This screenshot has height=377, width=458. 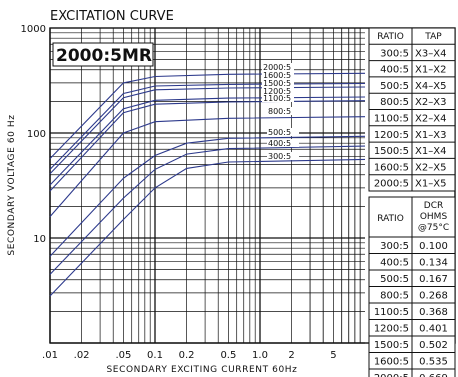 I want to click on chart-title: EXCITATION CURVE, so click(x=112, y=16).